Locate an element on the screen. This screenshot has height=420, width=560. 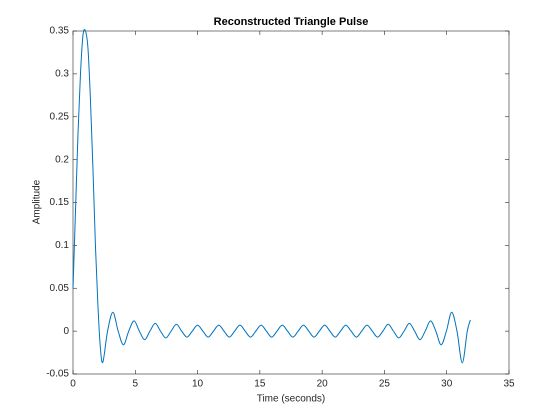
x-tick-label: 10 is located at coordinates (198, 384).